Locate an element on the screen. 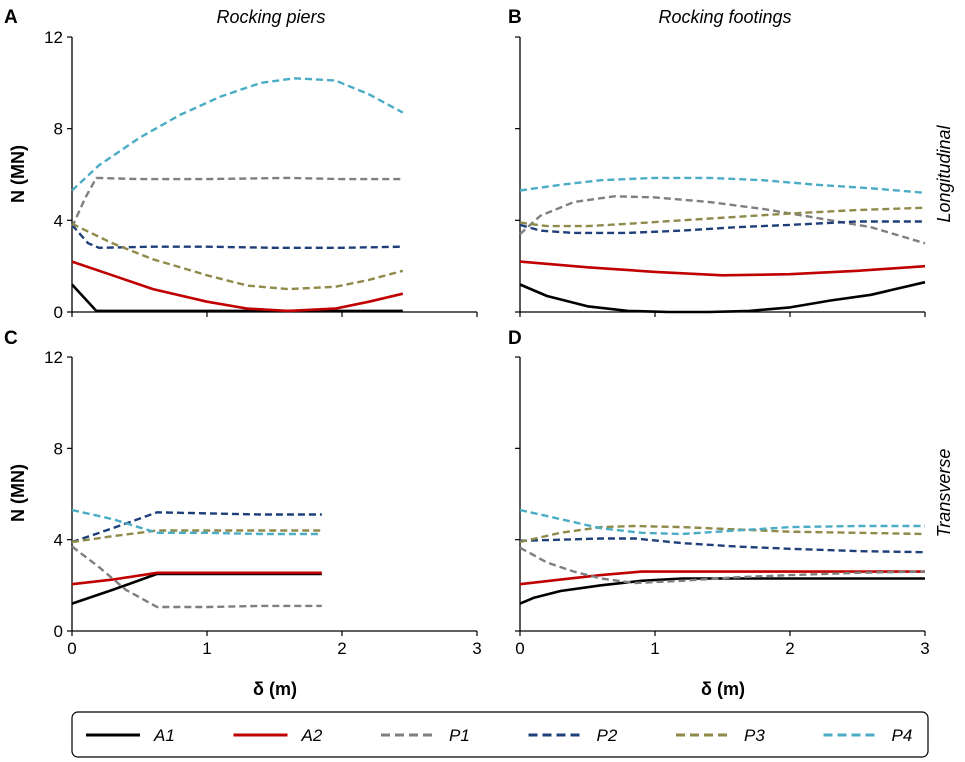 The image size is (965, 762). row-title-longitudinal: Longitudinal is located at coordinates (944, 173).